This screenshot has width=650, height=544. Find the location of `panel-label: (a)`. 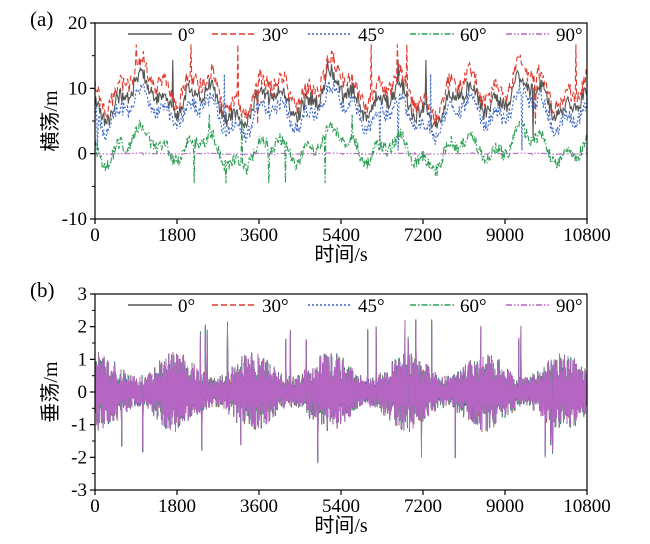

panel-label: (a) is located at coordinates (41, 19).